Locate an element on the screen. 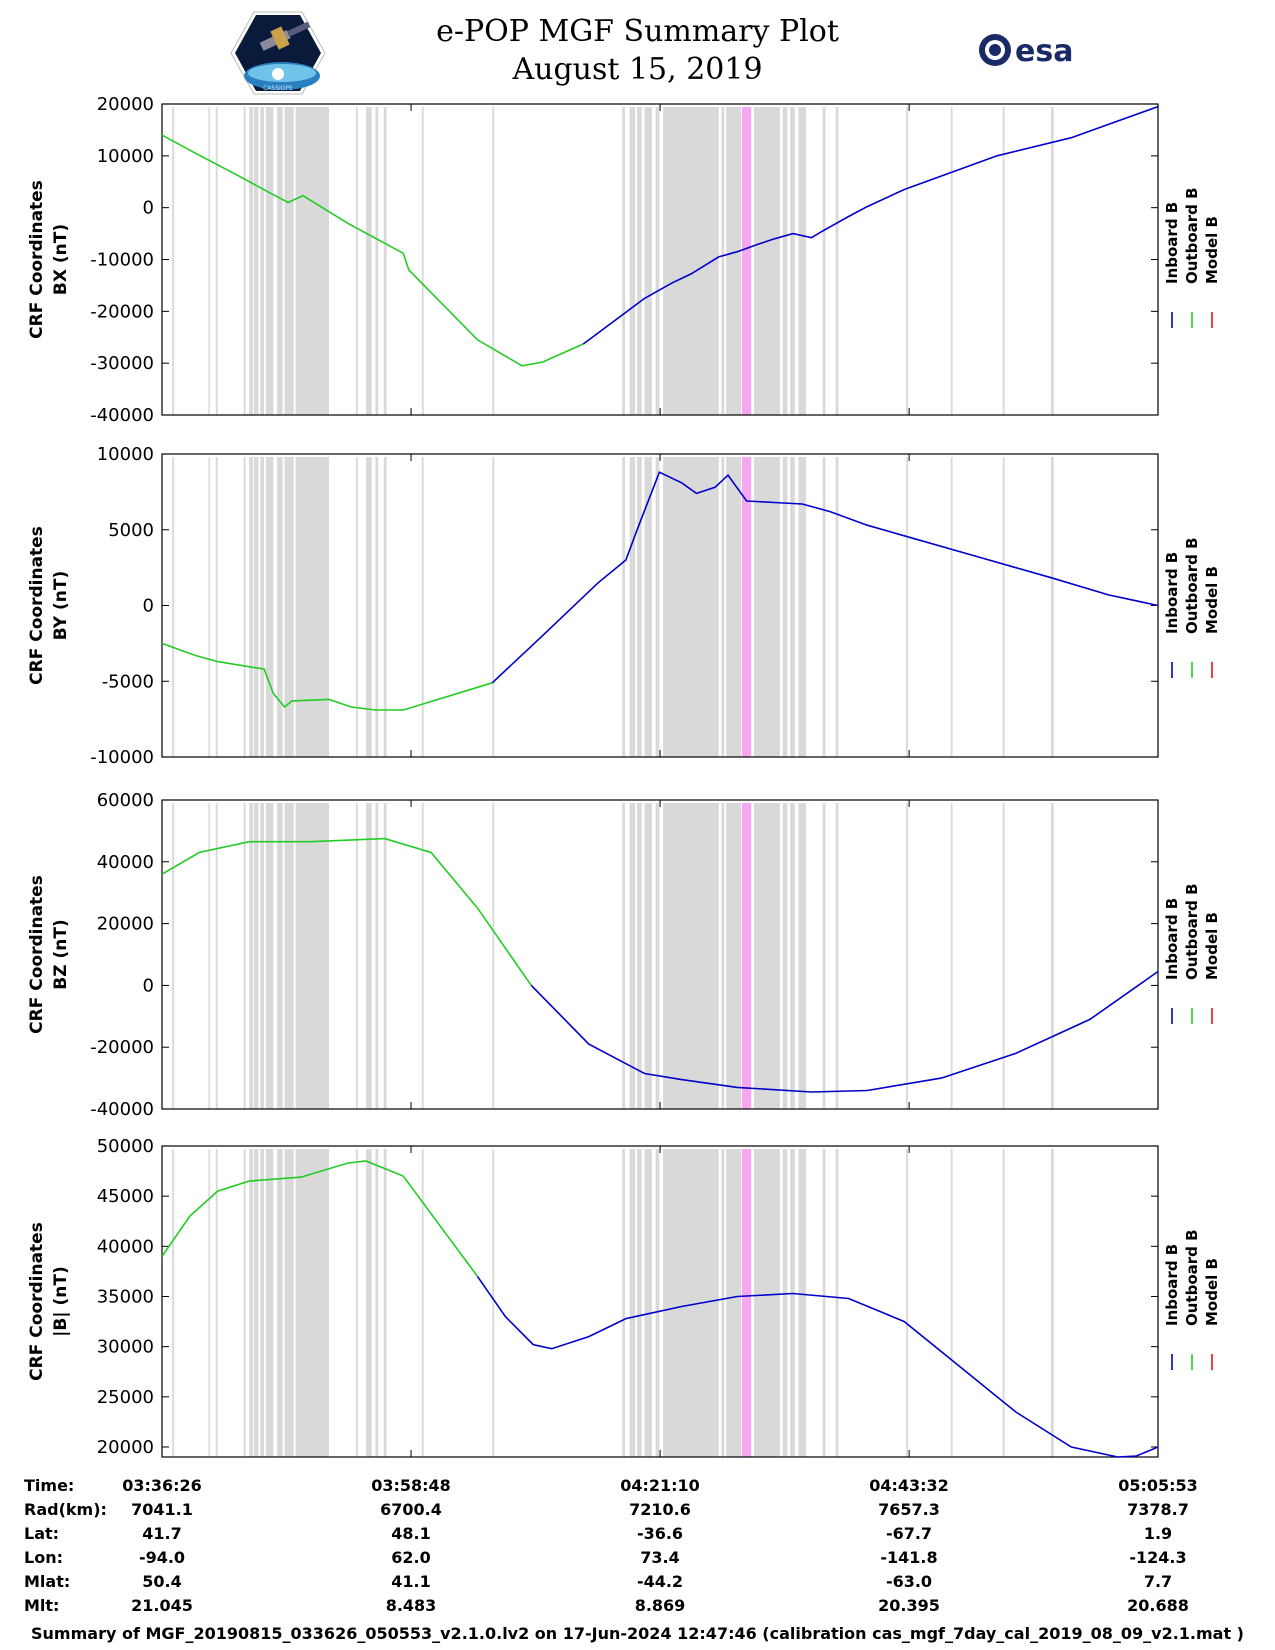 The width and height of the screenshot is (1275, 1650). ephemeris-value: 05:05:53 is located at coordinates (1158, 1485).